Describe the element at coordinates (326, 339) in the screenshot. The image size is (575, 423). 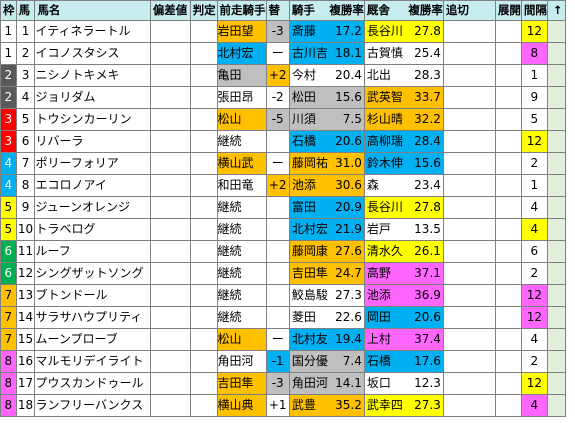
I see `jockey-cell: 北村友 19.4` at that location.